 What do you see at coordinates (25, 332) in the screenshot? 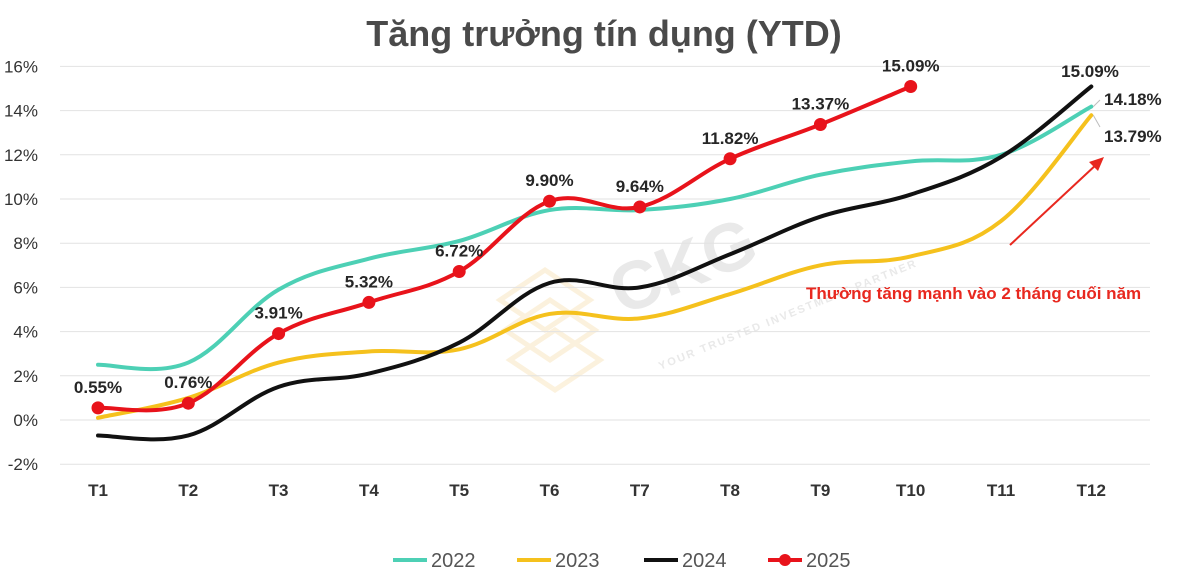
I see `y-tick-label: 4%` at bounding box center [25, 332].